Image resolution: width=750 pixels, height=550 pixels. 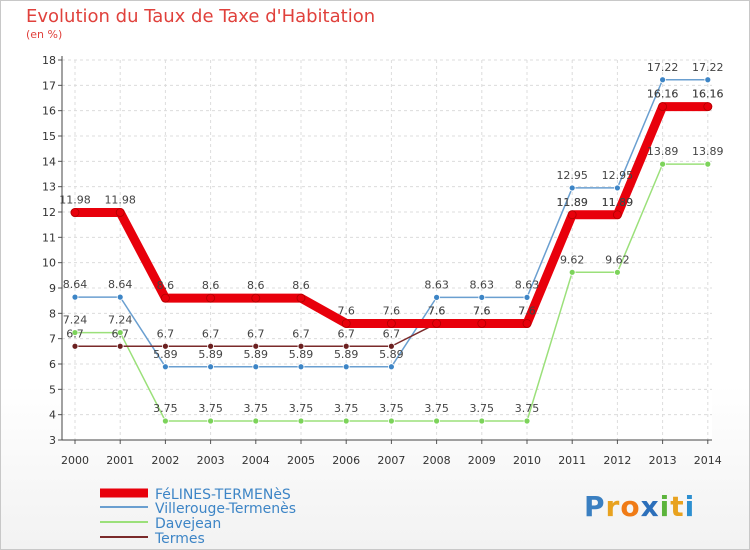 What do you see at coordinates (52, 389) in the screenshot?
I see `y-tick-label: 5` at bounding box center [52, 389].